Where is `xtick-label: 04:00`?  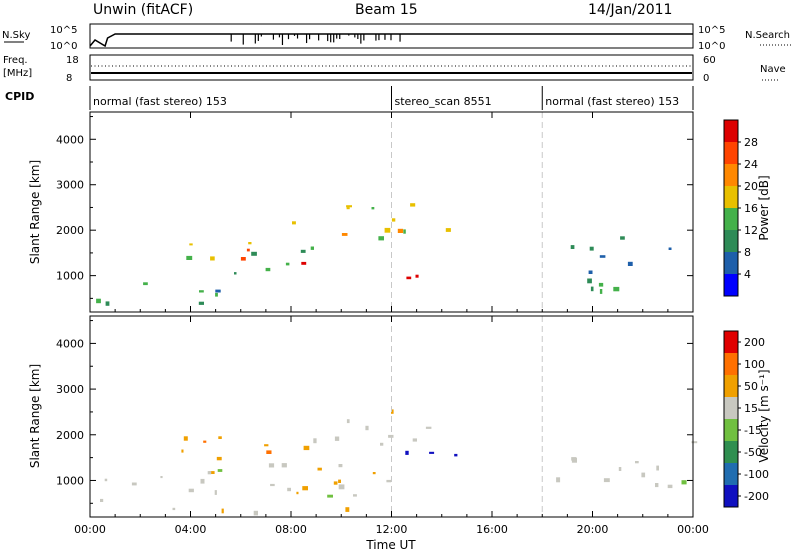
xtick-label: 04:00 is located at coordinates (191, 529).